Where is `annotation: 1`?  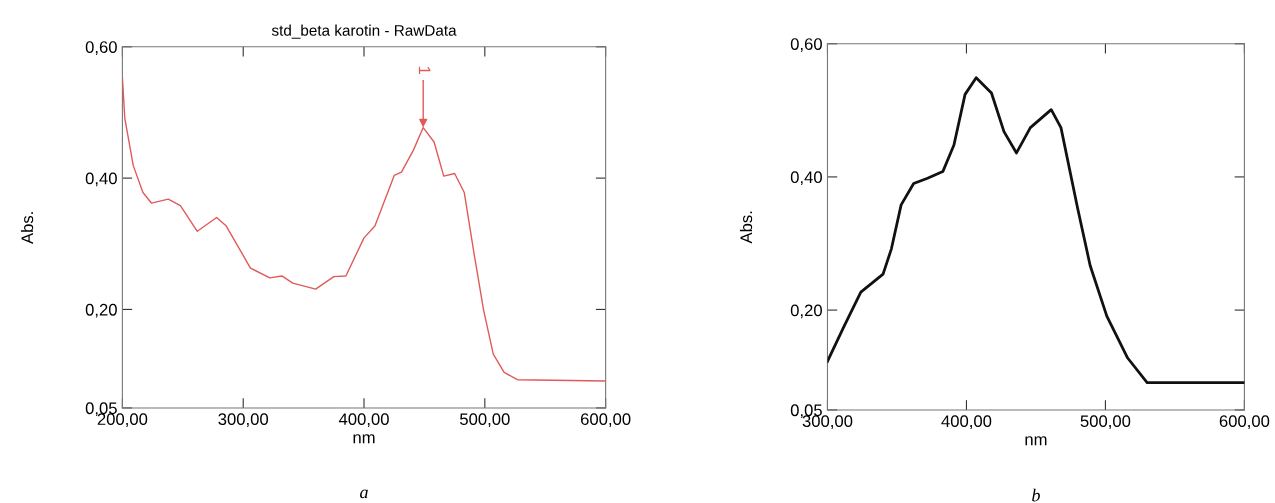
annotation: 1 is located at coordinates (424, 70).